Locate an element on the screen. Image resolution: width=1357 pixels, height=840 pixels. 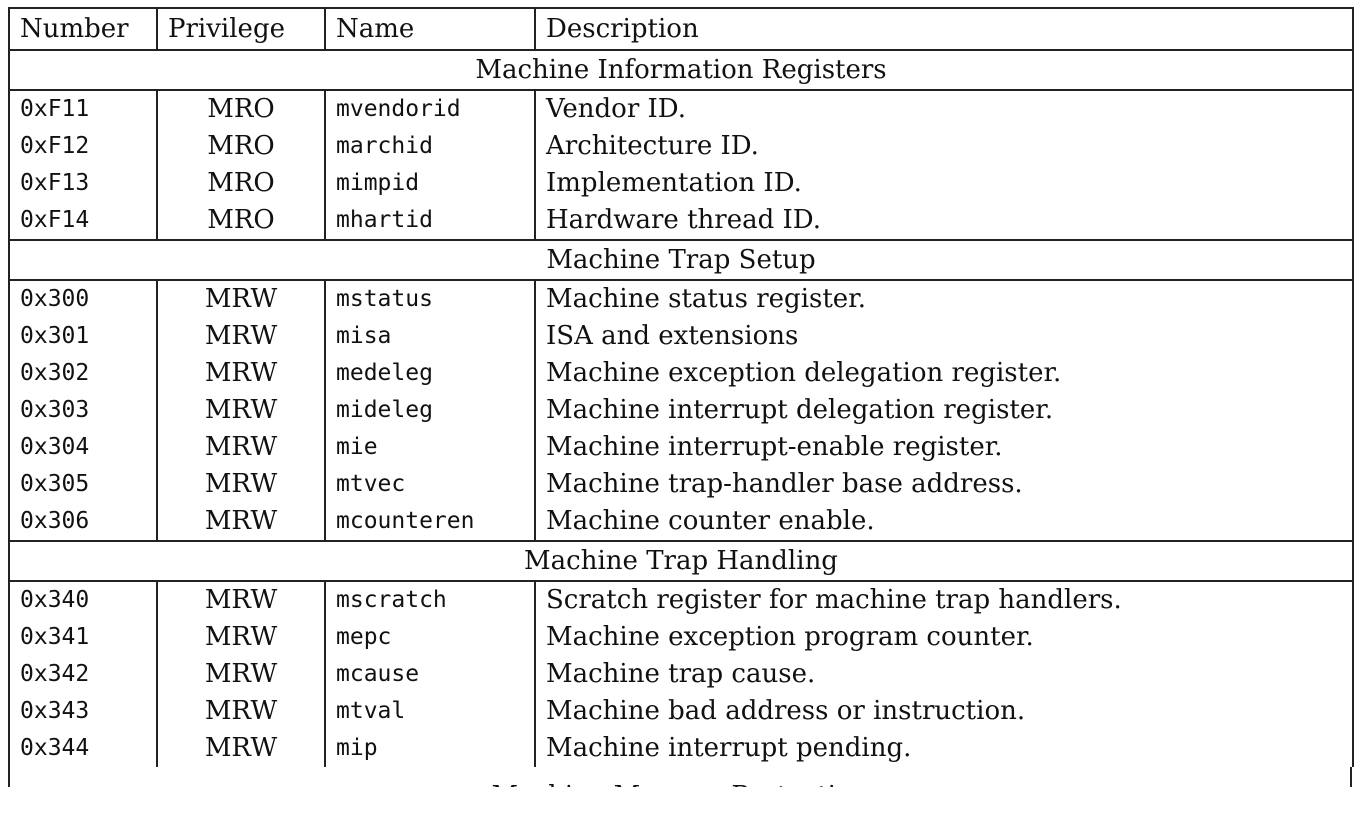
cell-number: 0x300 is located at coordinates (83, 299).